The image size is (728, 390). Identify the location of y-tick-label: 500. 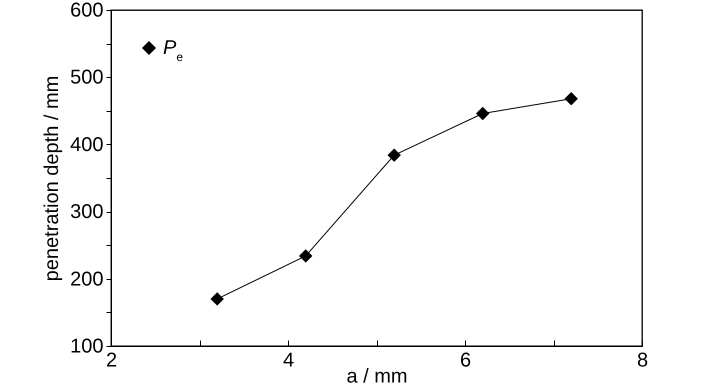
(87, 77).